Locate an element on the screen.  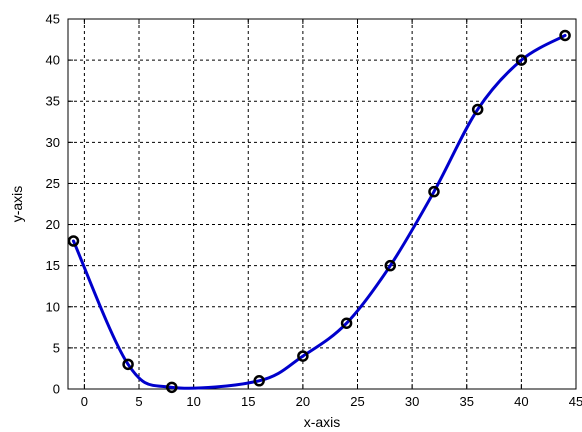
x-tick-label: 5 is located at coordinates (138, 401).